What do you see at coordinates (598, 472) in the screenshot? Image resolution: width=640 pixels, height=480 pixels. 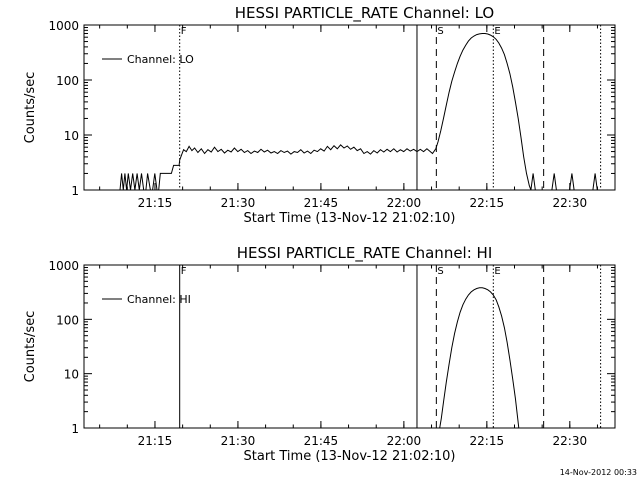 I see `plot-timestamp: 14-Nov-2012 00:33` at bounding box center [598, 472].